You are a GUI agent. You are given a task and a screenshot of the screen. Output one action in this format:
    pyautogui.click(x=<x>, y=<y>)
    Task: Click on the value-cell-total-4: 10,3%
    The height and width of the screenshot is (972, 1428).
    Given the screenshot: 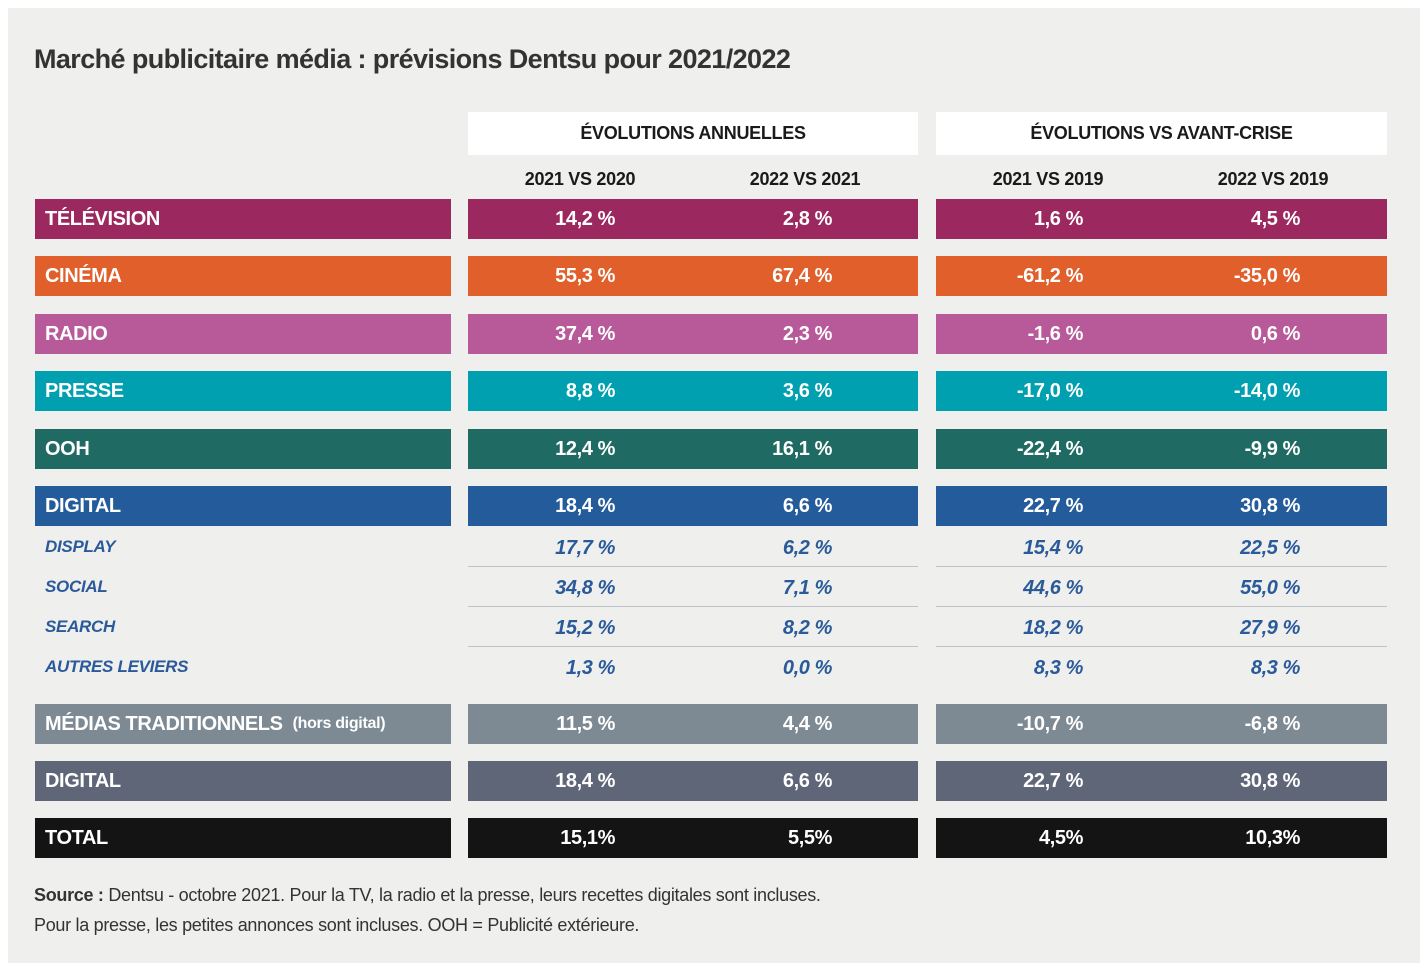 What is the action you would take?
    pyautogui.click(x=1272, y=837)
    